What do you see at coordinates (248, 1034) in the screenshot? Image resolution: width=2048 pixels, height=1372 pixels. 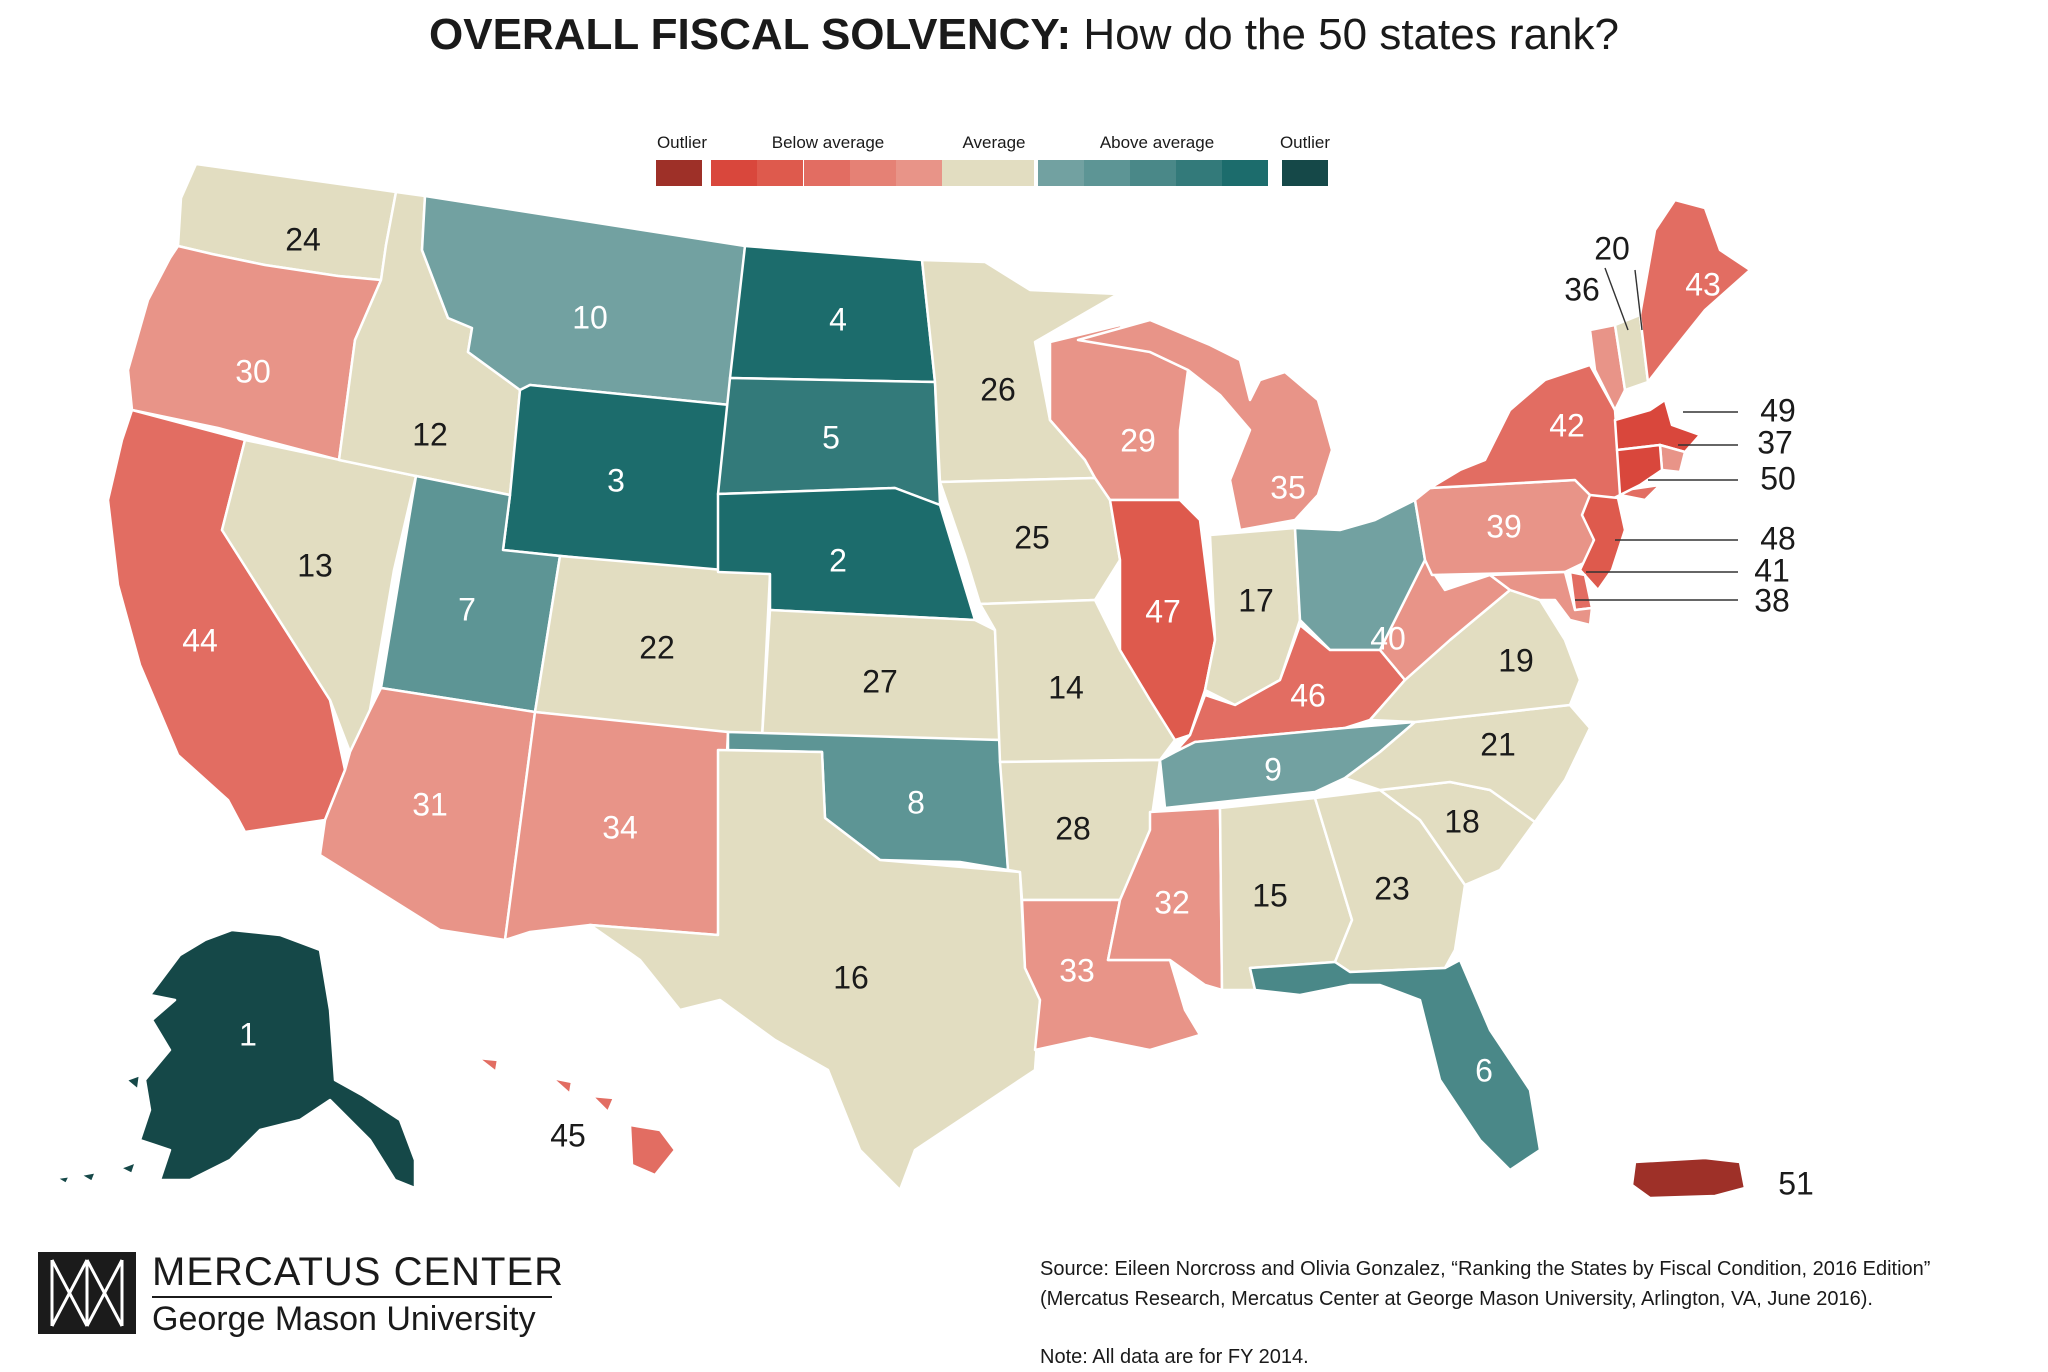 I see `rank-label-ak: 1` at bounding box center [248, 1034].